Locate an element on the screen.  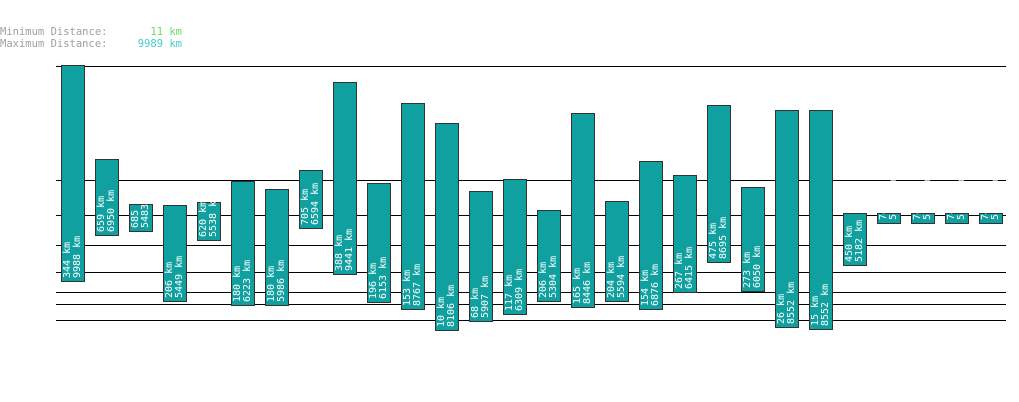
bar-max-label: 8767 km is located at coordinates (417, 285).